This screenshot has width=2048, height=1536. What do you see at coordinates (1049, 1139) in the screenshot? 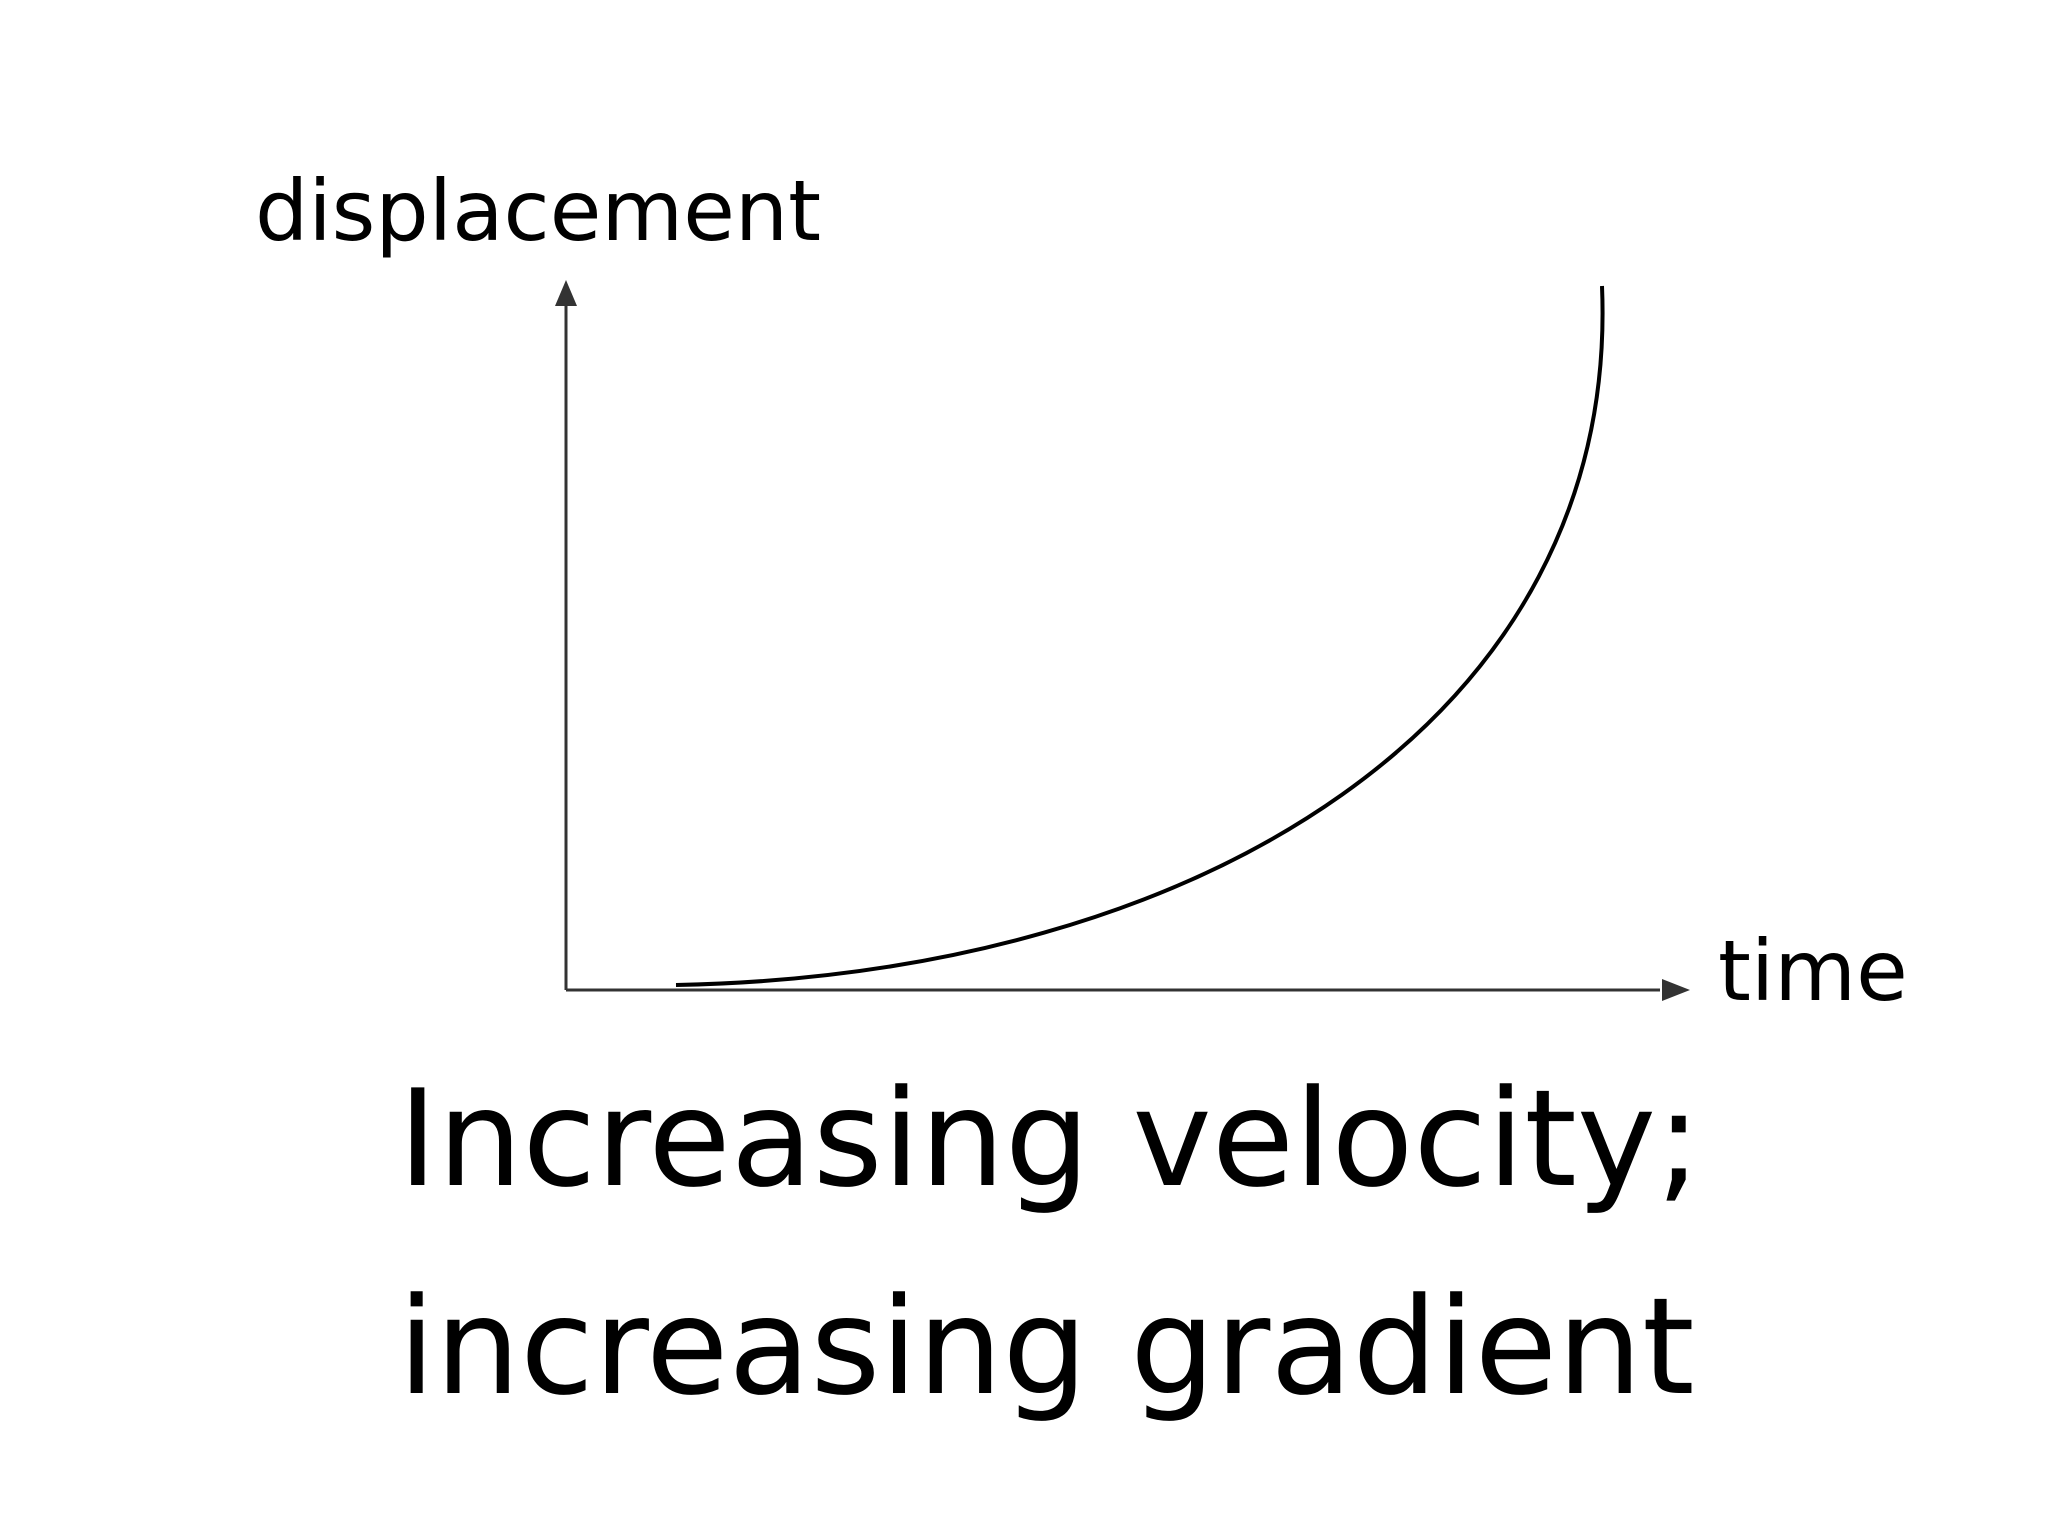
I see `caption-line-1: Increasing velocity;` at bounding box center [1049, 1139].